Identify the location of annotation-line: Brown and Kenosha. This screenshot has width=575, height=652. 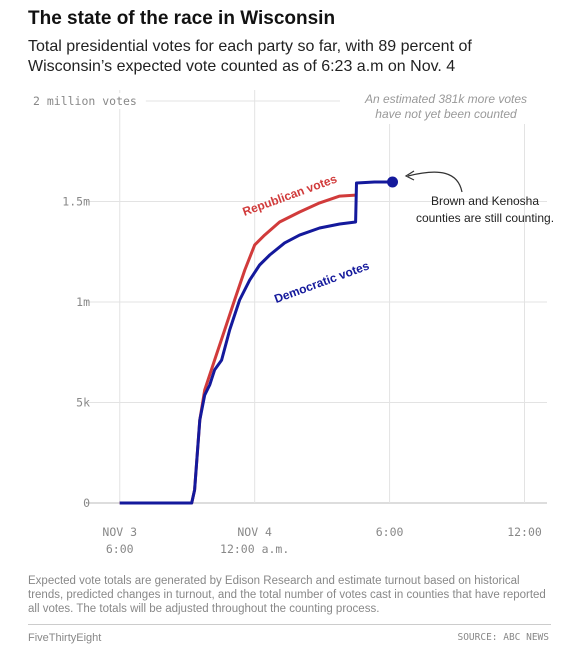
(485, 201).